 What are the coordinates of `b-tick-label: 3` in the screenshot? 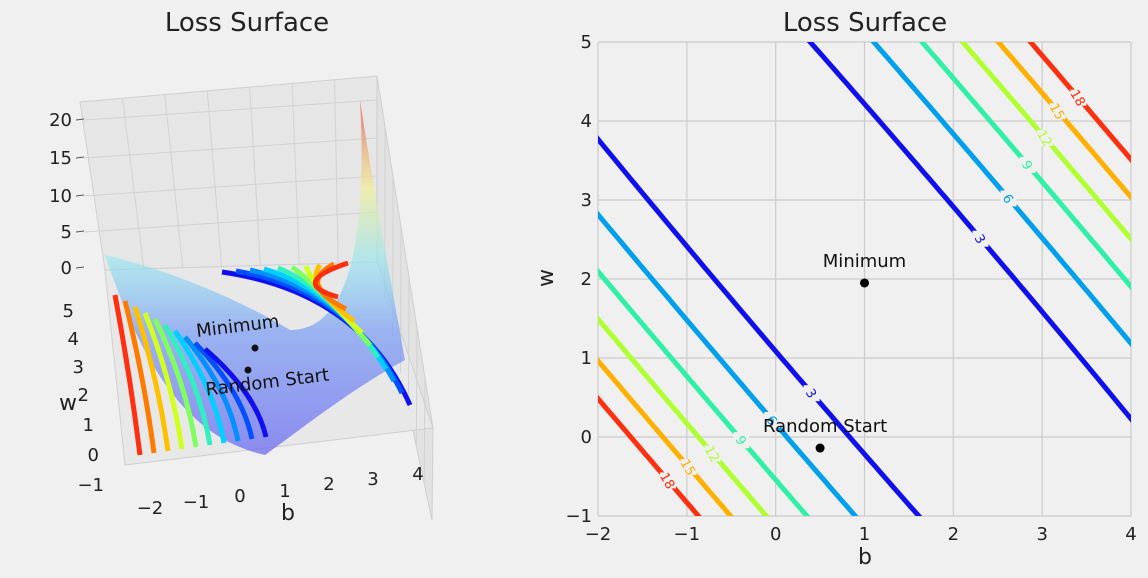 It's located at (372, 479).